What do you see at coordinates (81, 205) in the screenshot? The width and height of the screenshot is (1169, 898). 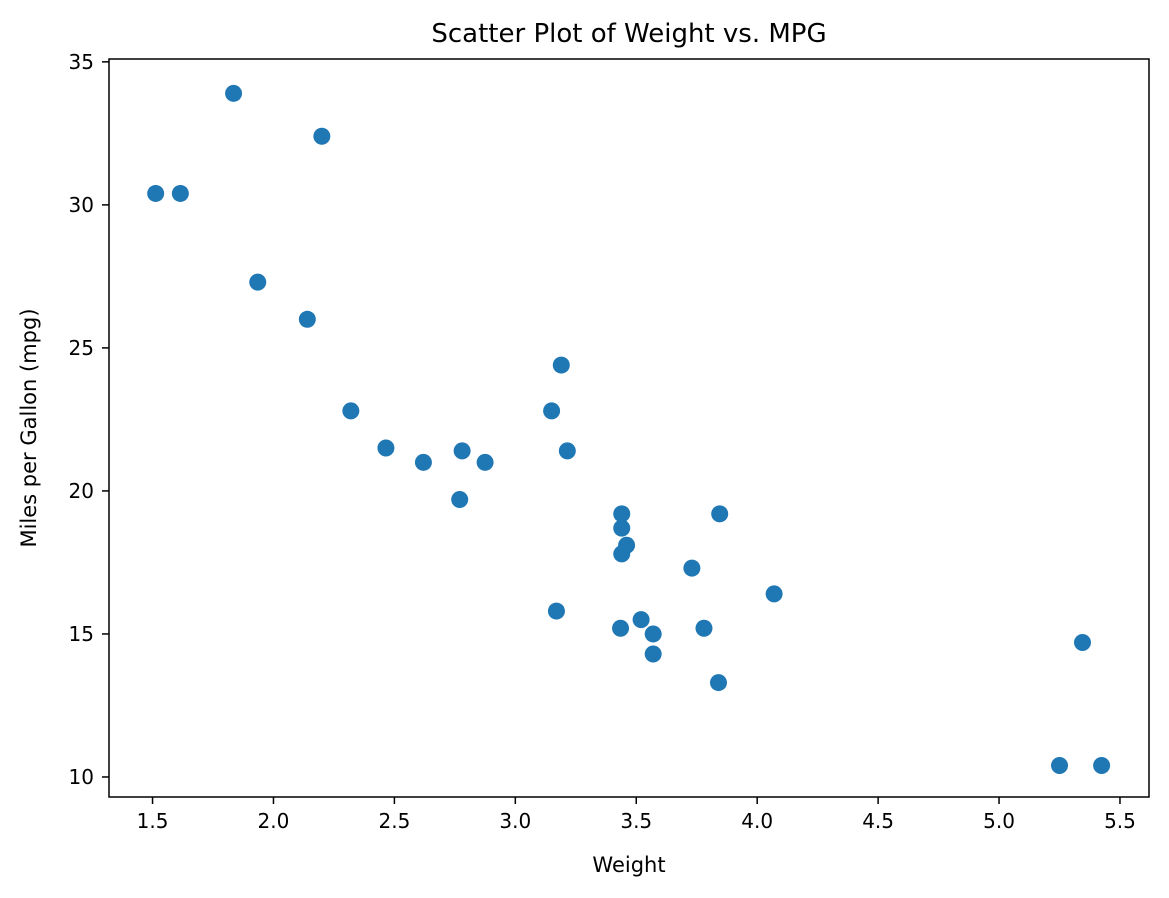 I see `y-tick-label: 30` at bounding box center [81, 205].